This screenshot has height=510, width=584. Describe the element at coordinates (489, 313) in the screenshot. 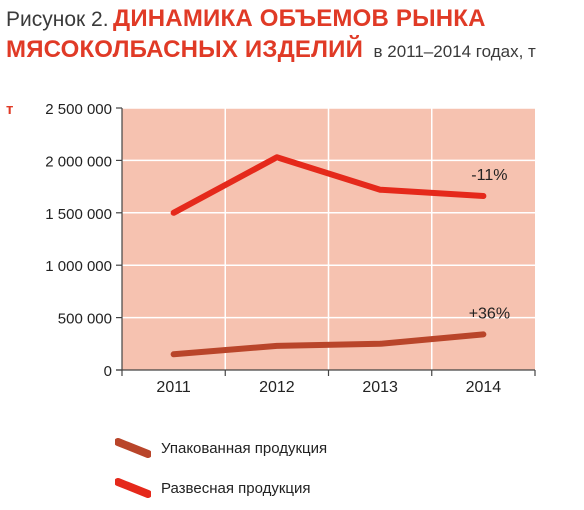

I see `series-annotation-0: +36%` at that location.